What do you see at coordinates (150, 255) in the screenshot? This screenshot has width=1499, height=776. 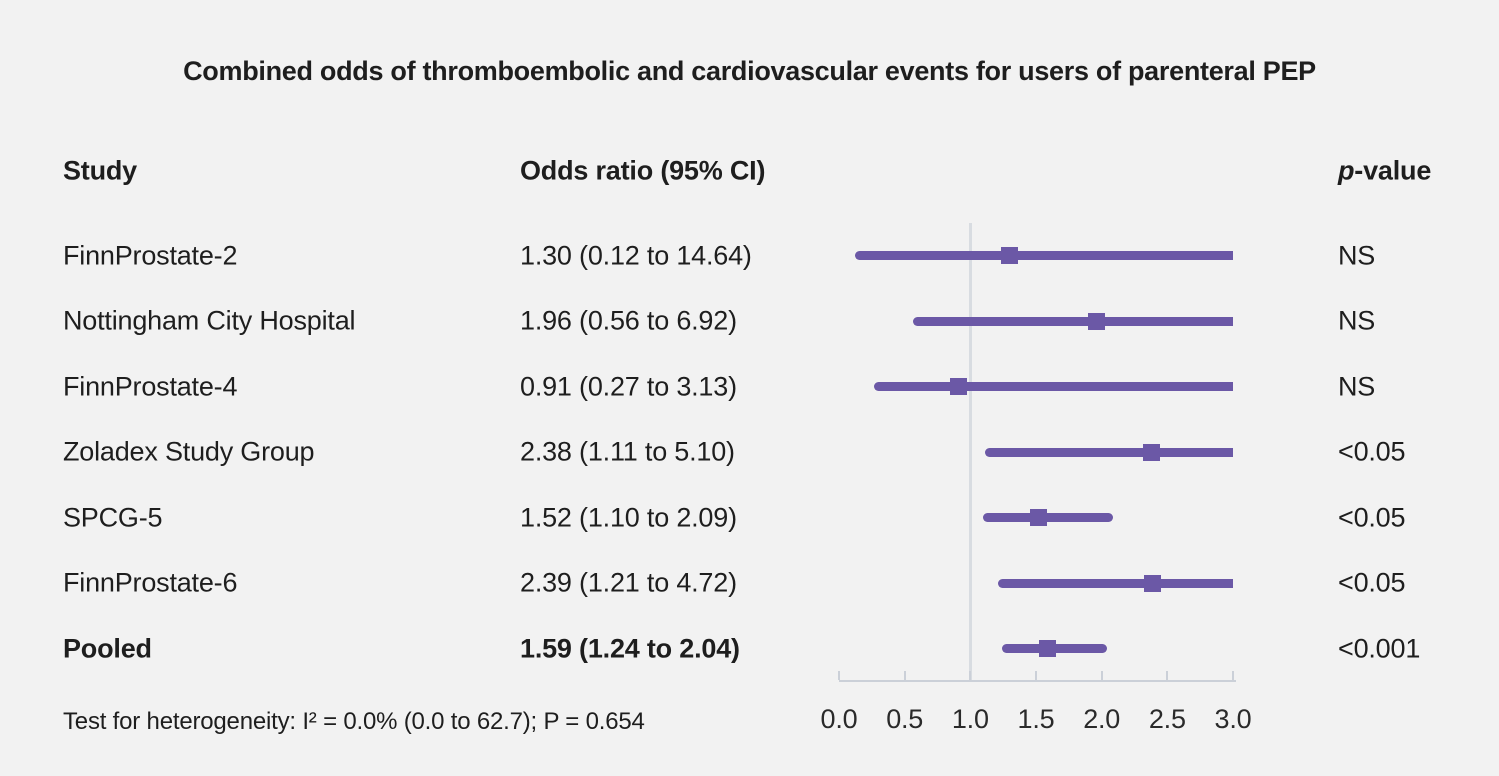 I see `study-label: FinnProstate-2` at bounding box center [150, 255].